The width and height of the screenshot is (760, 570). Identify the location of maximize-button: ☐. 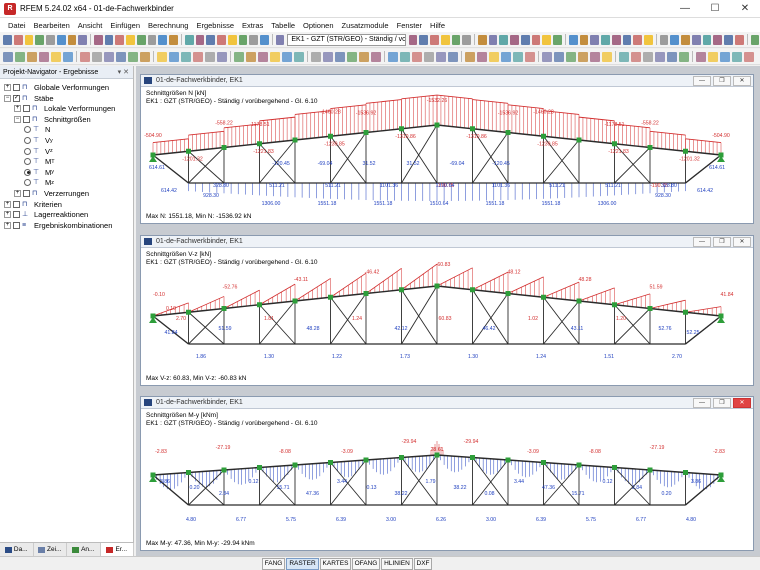
(715, 8).